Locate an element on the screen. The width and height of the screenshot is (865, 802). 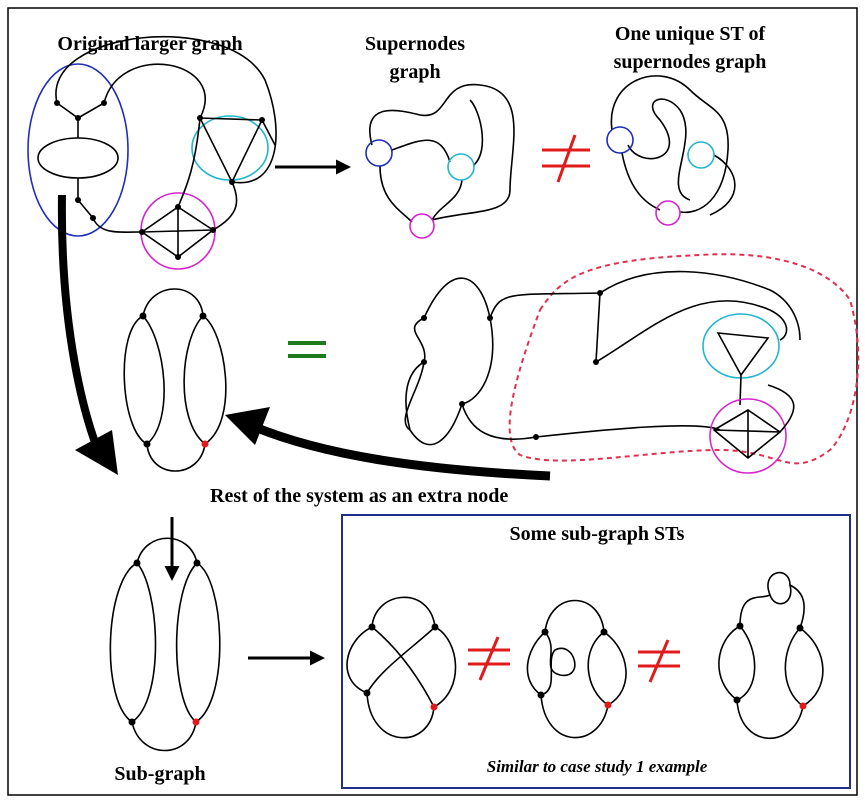
rest-graph is located at coordinates (632, 363).